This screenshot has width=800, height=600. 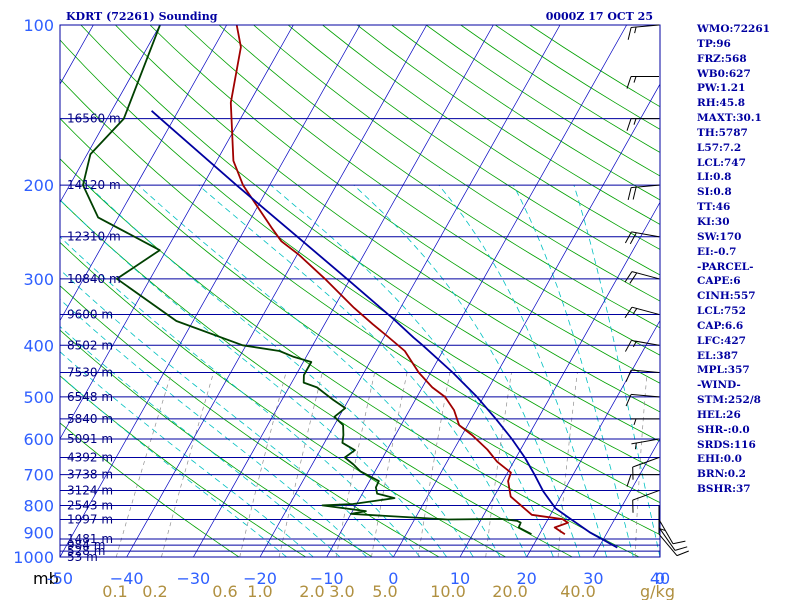 I want to click on sounding-index-value: CAP:6.6, so click(x=720, y=325).